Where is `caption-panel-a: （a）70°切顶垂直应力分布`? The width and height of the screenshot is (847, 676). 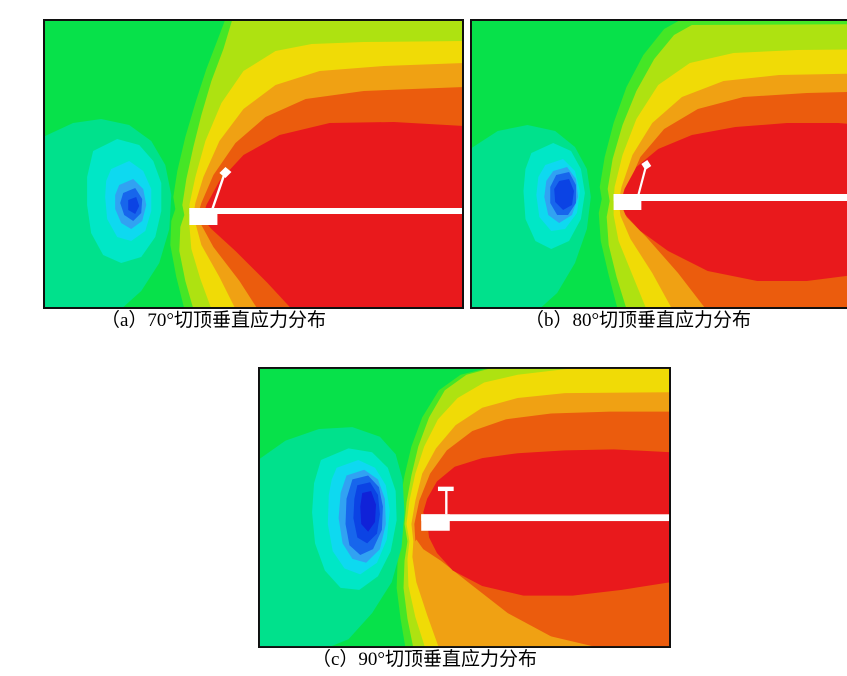
caption-panel-a: （a）70°切顶垂直应力分布 is located at coordinates (213, 320).